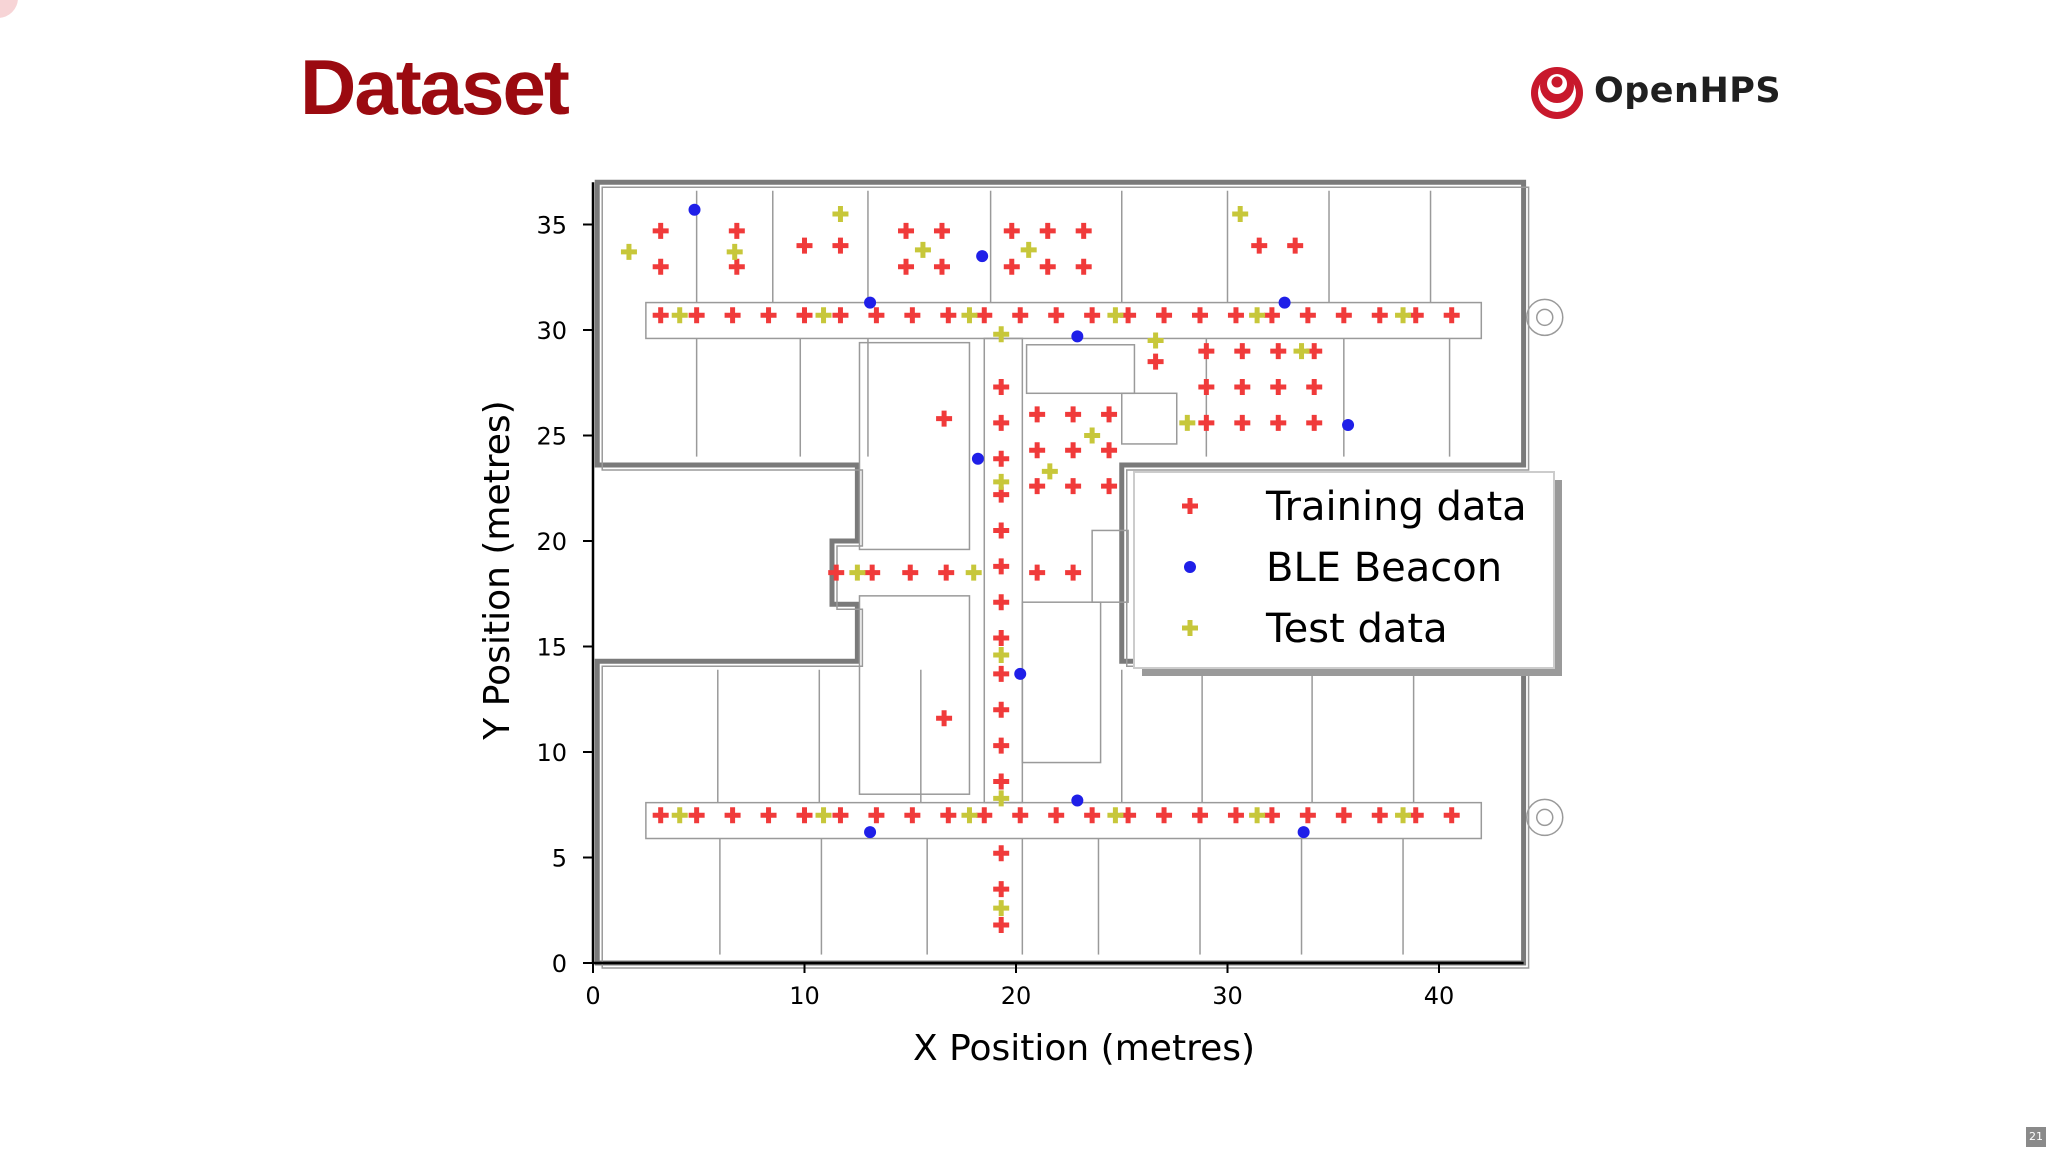 Image resolution: width=2048 pixels, height=1152 pixels. Describe the element at coordinates (497, 570) in the screenshot. I see `y-axis-label: Y Position (metres)` at that location.